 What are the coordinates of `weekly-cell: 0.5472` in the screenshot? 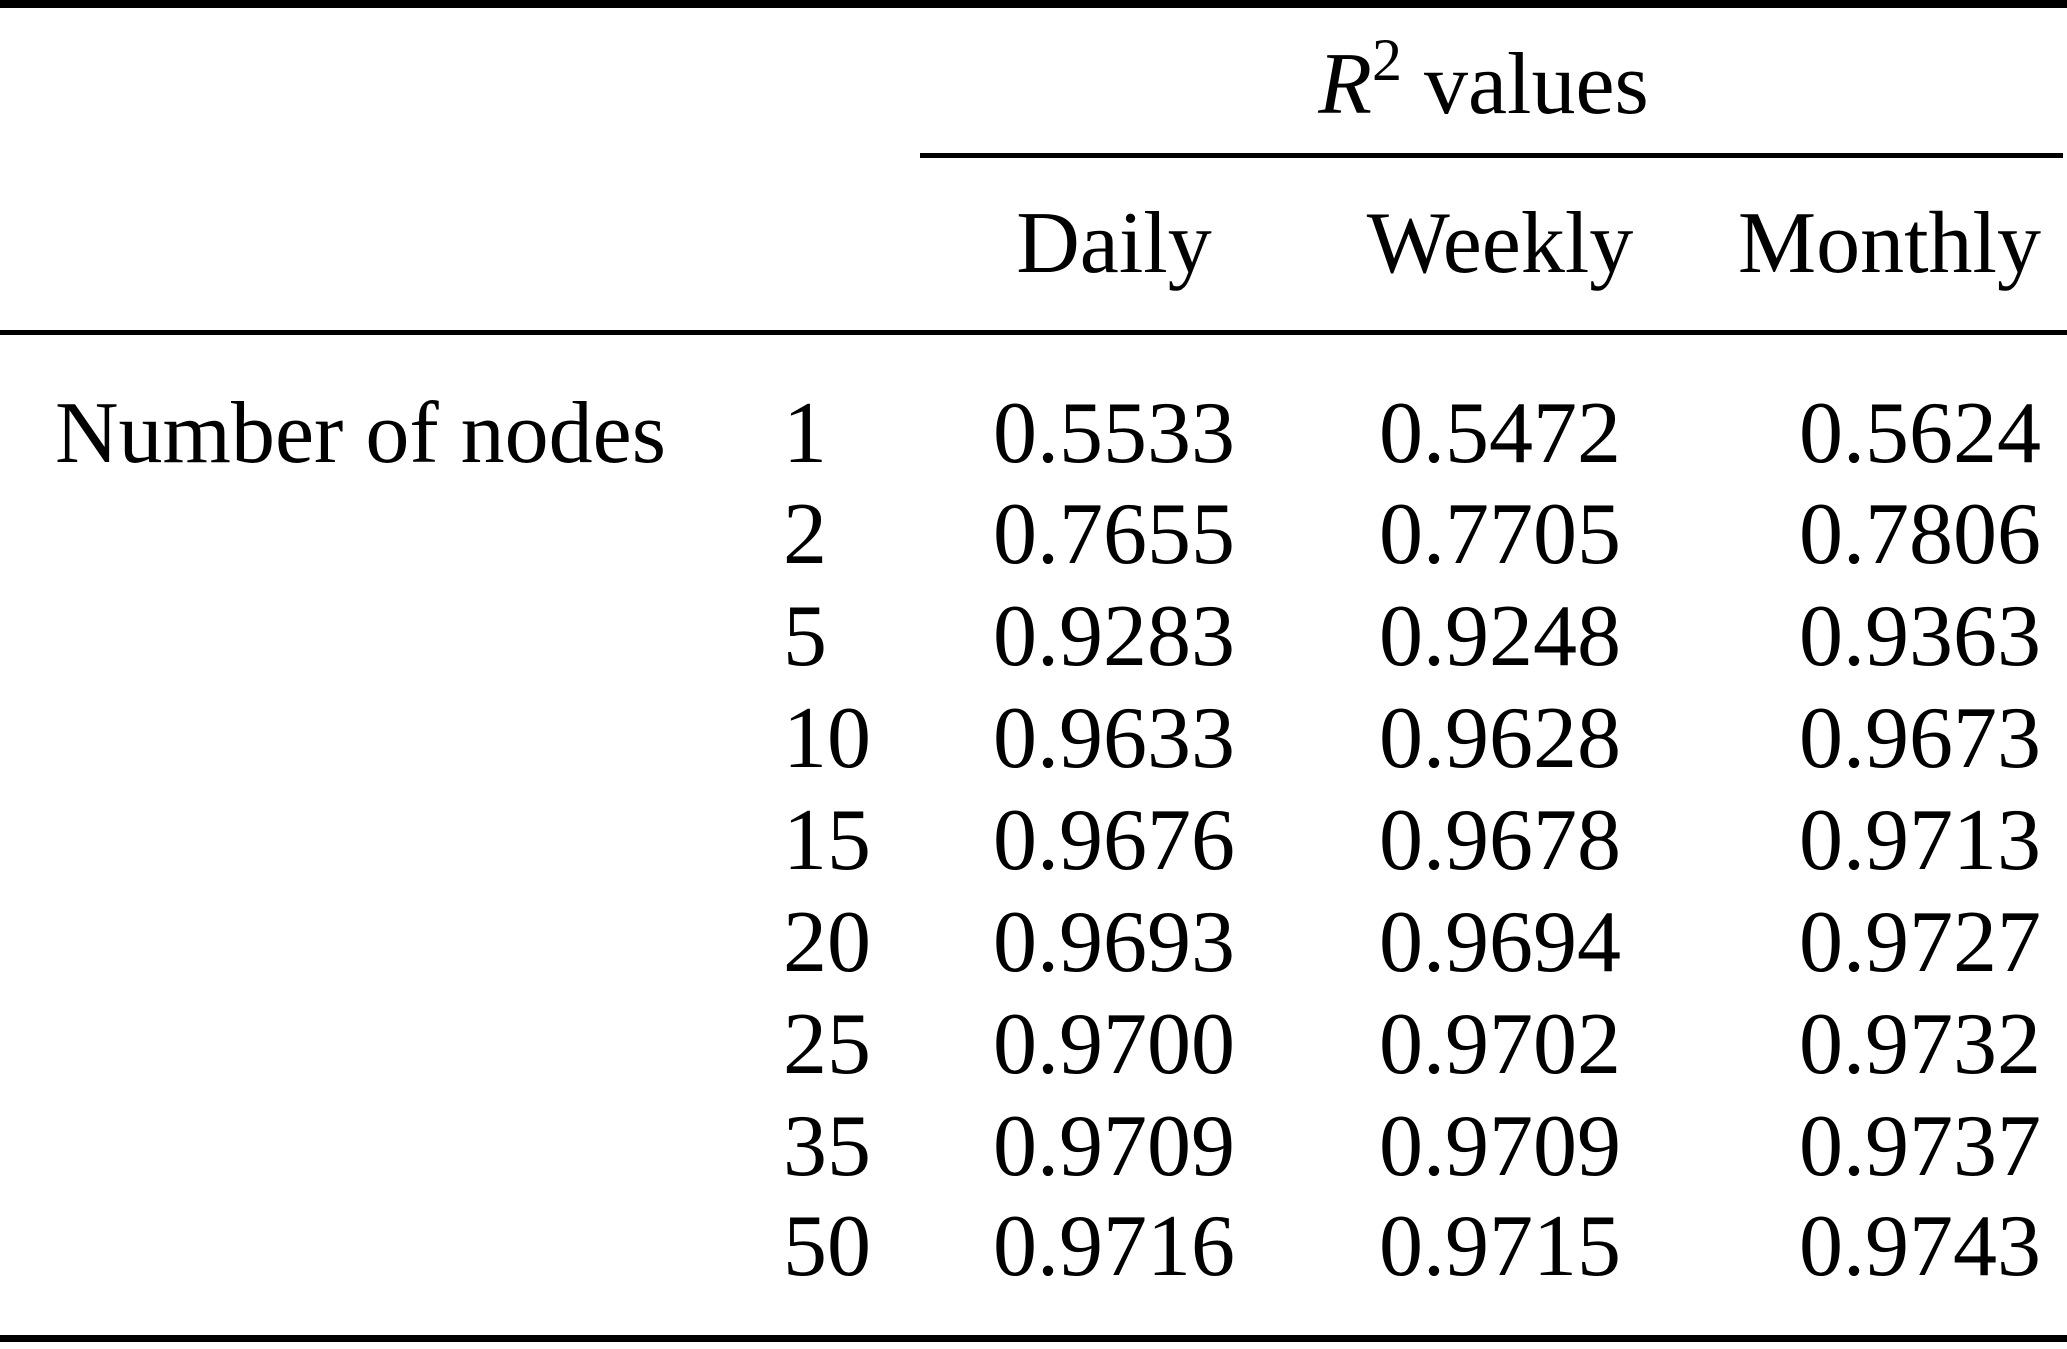 It's located at (1500, 434).